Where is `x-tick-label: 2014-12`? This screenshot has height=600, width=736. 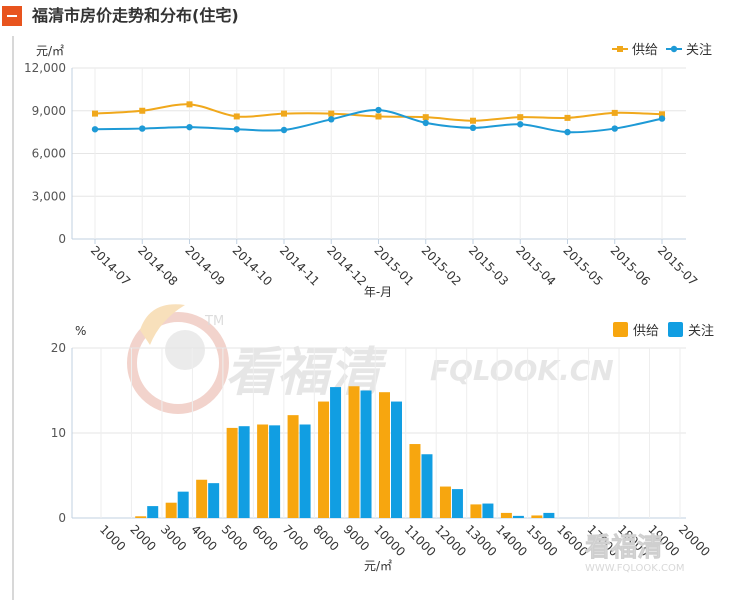
x-tick-label: 2014-12 is located at coordinates (346, 265).